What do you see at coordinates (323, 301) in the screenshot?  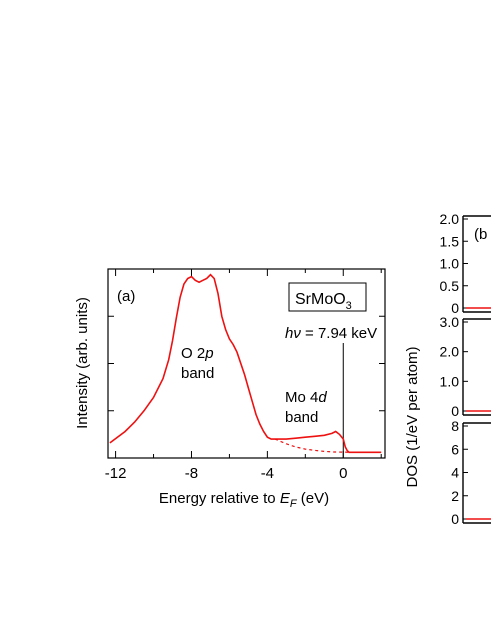 I see `sample-label: SrMoO3` at bounding box center [323, 301].